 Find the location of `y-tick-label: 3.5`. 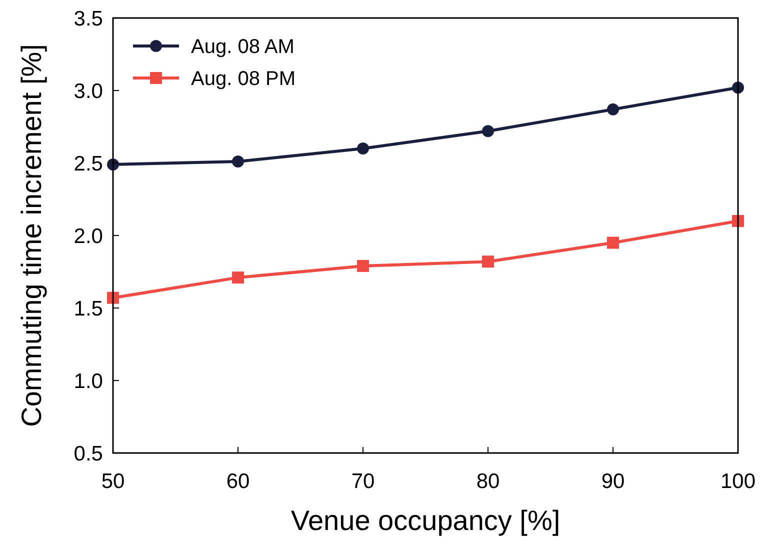

y-tick-label: 3.5 is located at coordinates (88, 18).